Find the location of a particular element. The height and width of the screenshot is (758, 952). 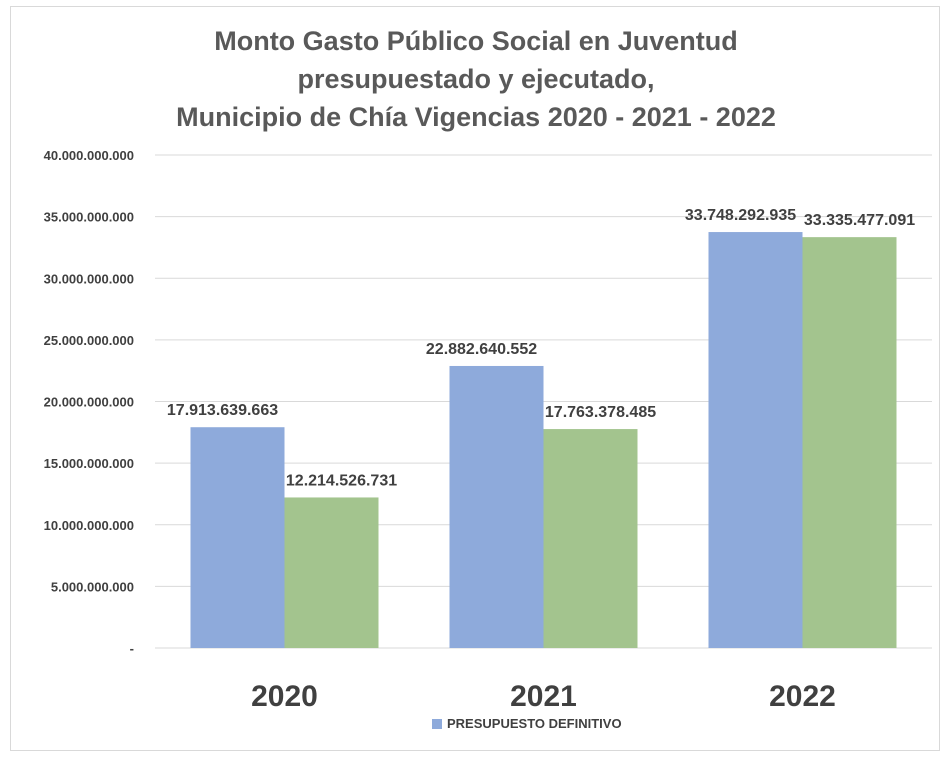

y-tick-label: 15.000.000.000 is located at coordinates (89, 463).